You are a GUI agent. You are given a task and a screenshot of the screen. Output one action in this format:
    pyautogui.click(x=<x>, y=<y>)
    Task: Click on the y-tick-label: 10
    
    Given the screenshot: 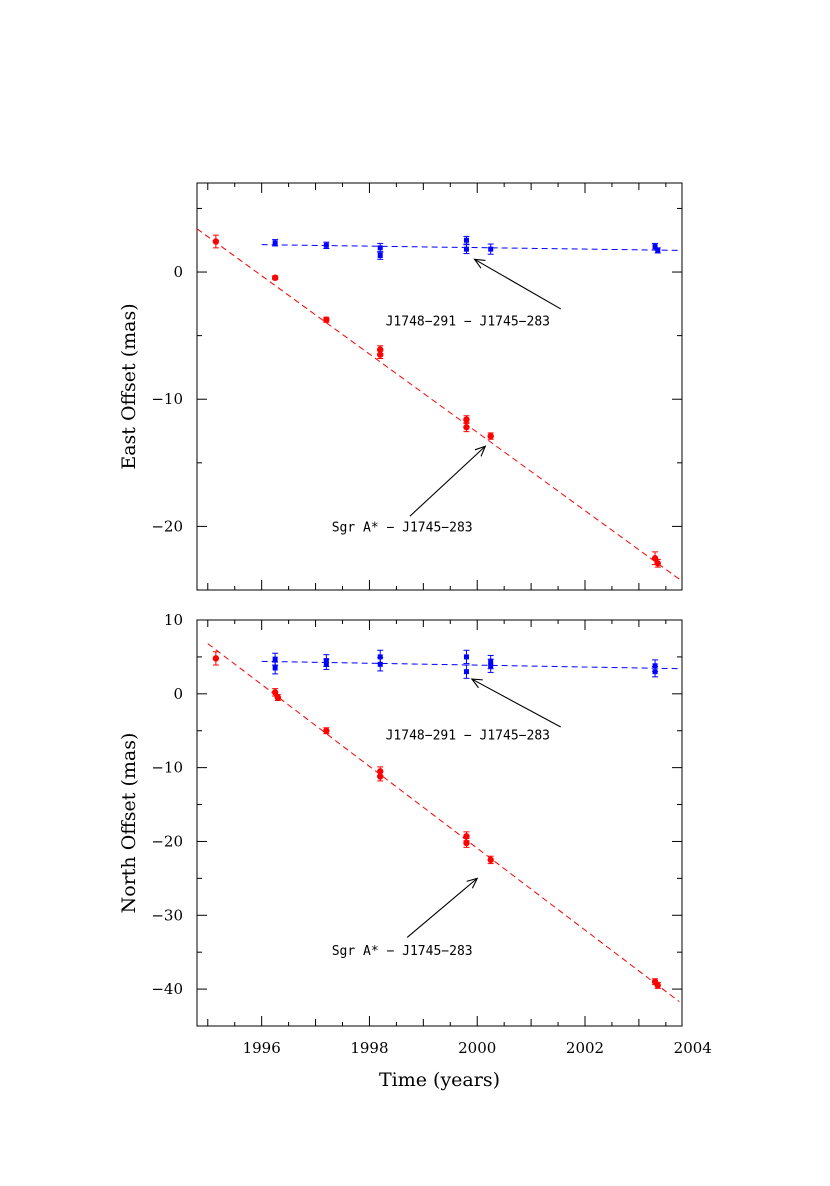 What is the action you would take?
    pyautogui.click(x=173, y=620)
    